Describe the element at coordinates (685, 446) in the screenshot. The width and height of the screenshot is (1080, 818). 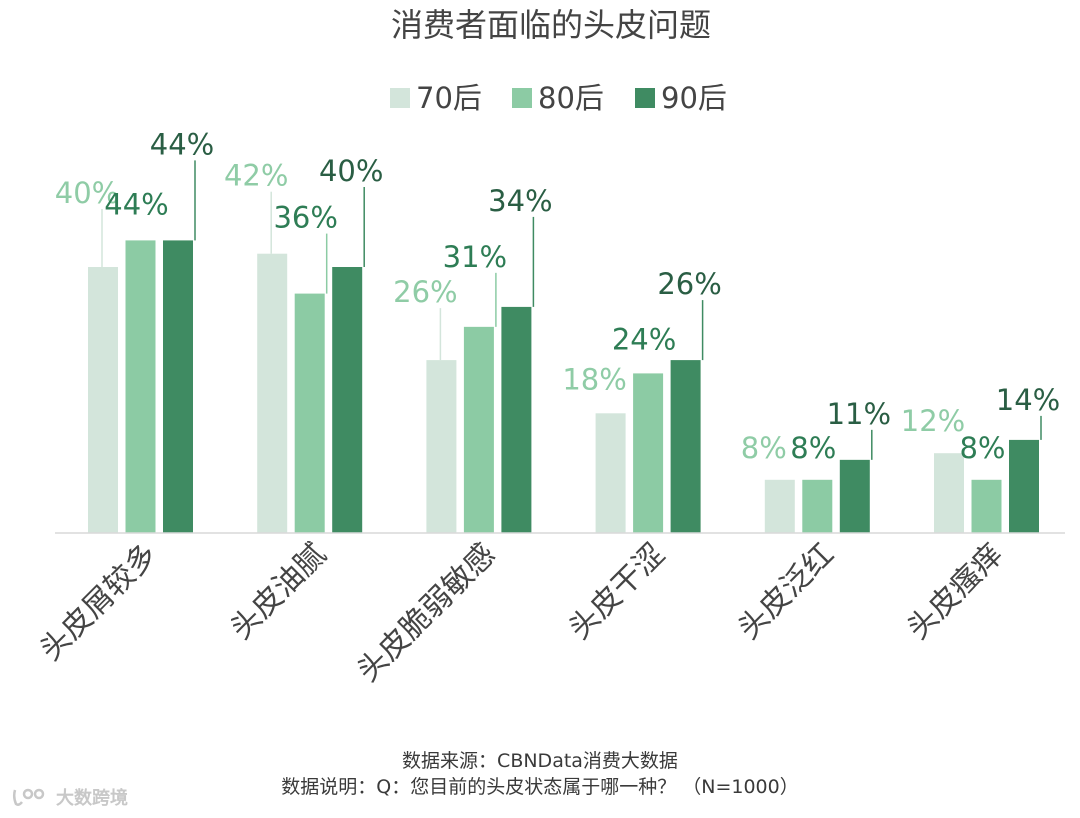
I see `bar-90后-头皮干涩` at that location.